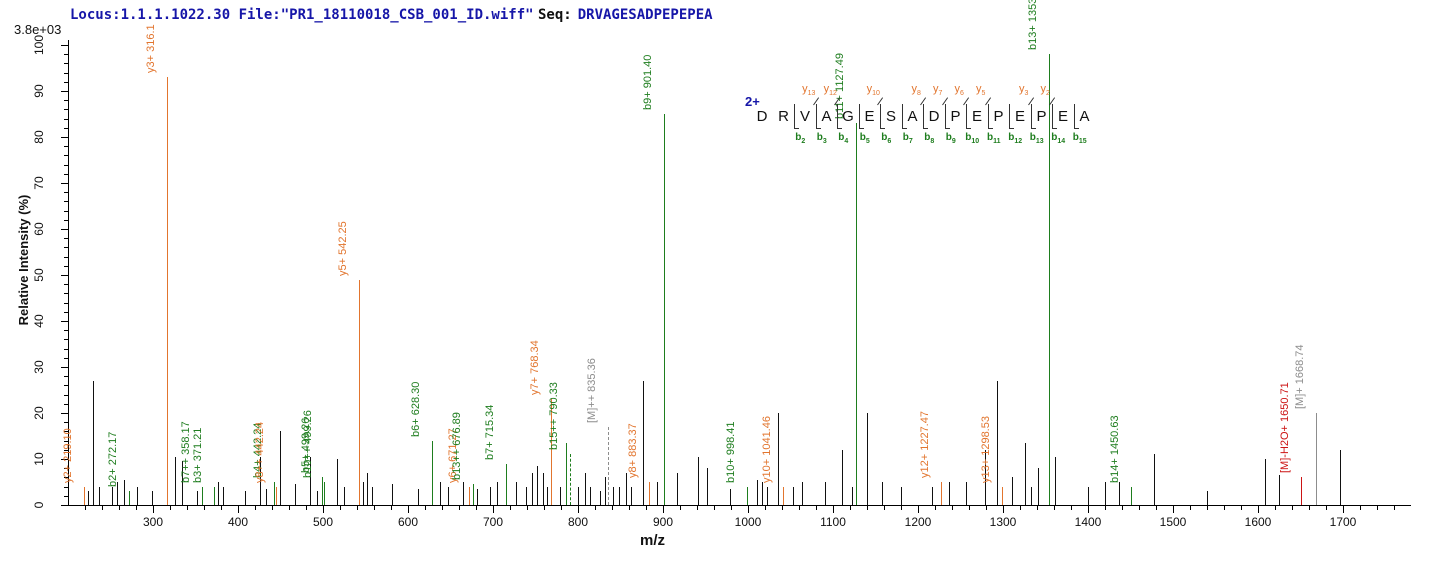  I want to click on x-tick-label: 1300, so click(1003, 522).